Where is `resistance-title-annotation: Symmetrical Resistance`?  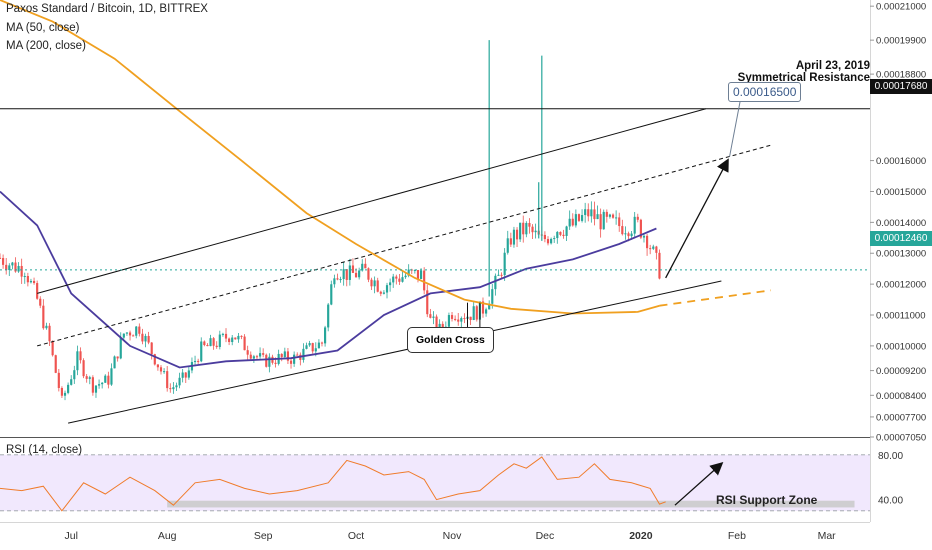 resistance-title-annotation: Symmetrical Resistance is located at coordinates (803, 78).